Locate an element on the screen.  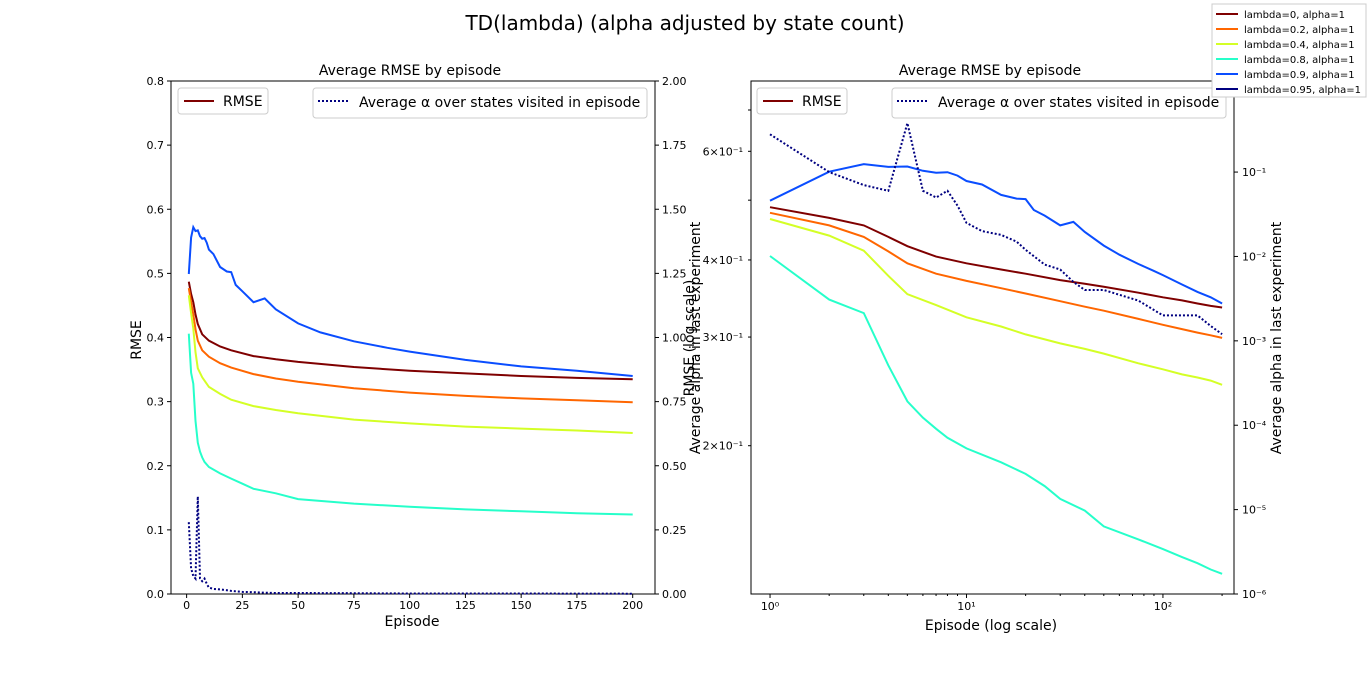
chart-right-y-tick-label: 6×10⁻¹ is located at coordinates (723, 151).